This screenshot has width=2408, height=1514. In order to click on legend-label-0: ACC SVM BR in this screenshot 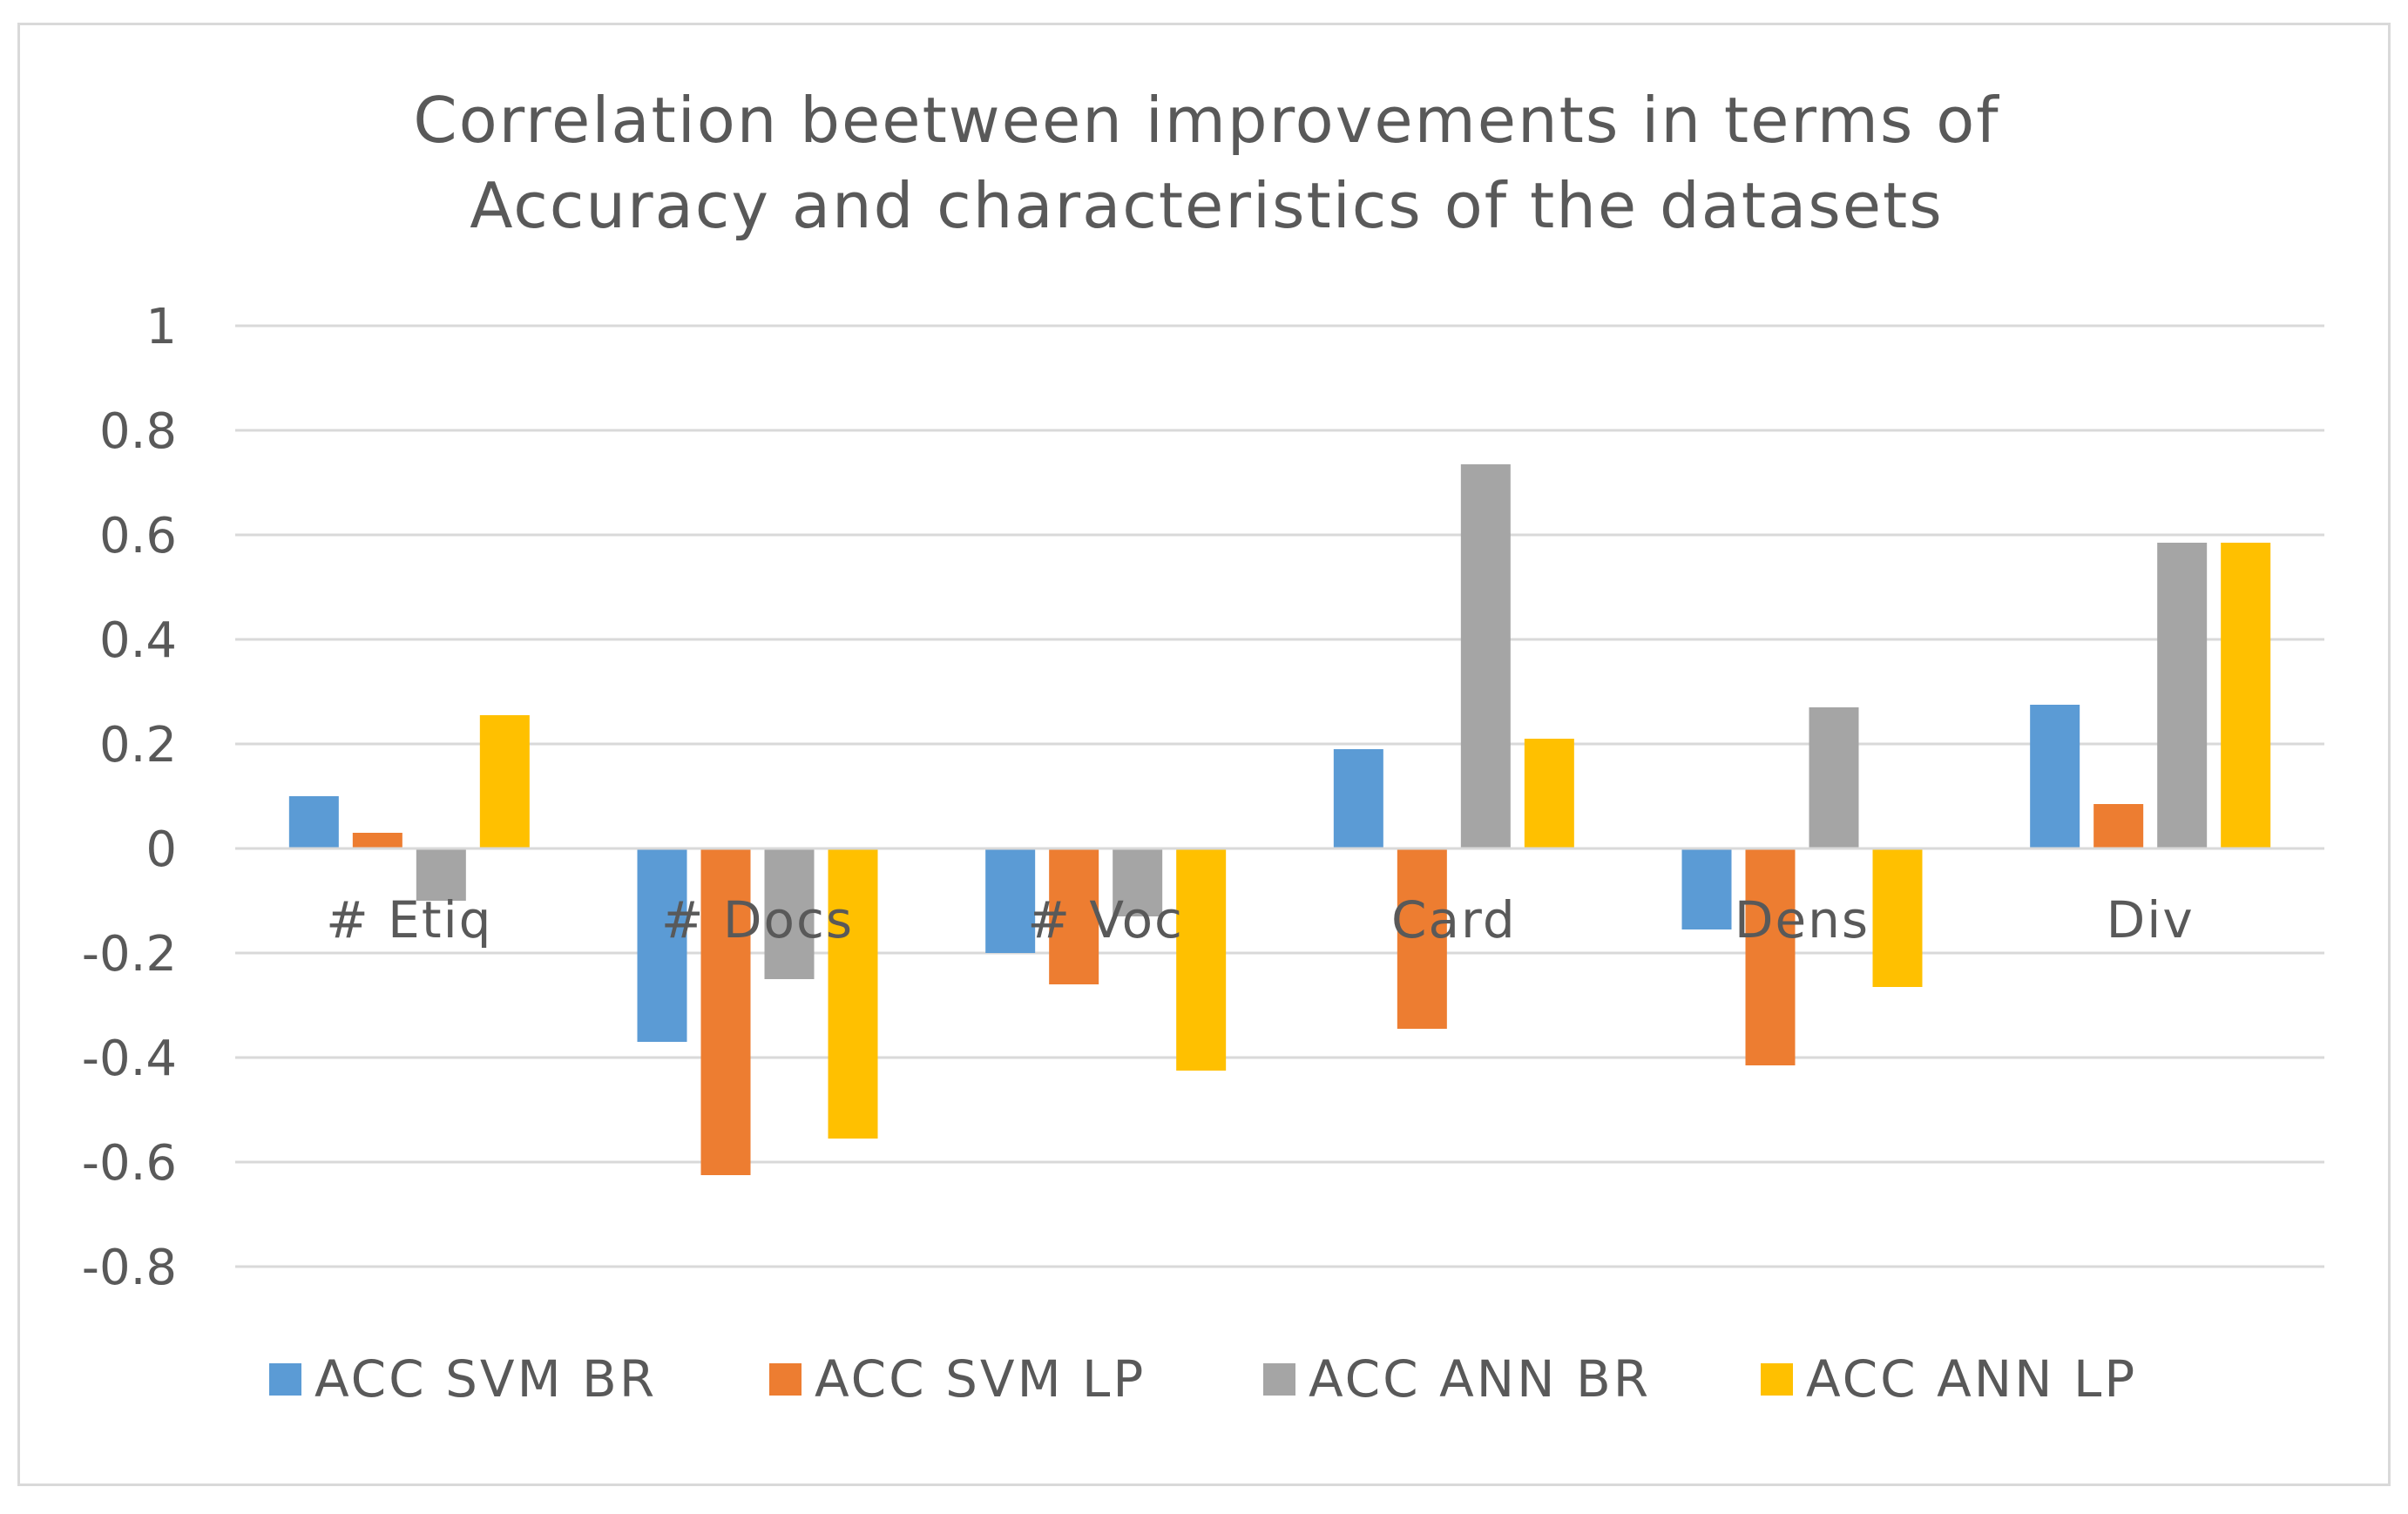, I will do `click(486, 1379)`.